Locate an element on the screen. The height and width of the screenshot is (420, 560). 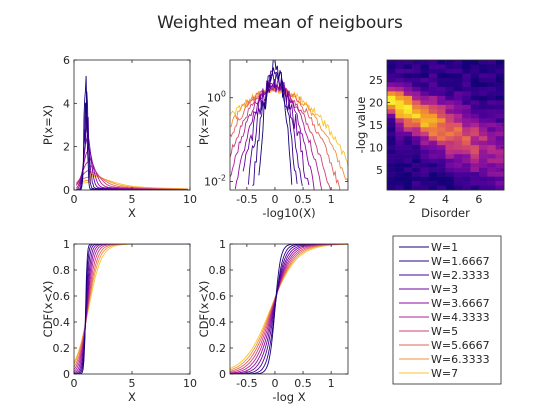
panel-1: 0 5 10 0 2 4 6 X P(x=X) is located at coordinates (119, 137).